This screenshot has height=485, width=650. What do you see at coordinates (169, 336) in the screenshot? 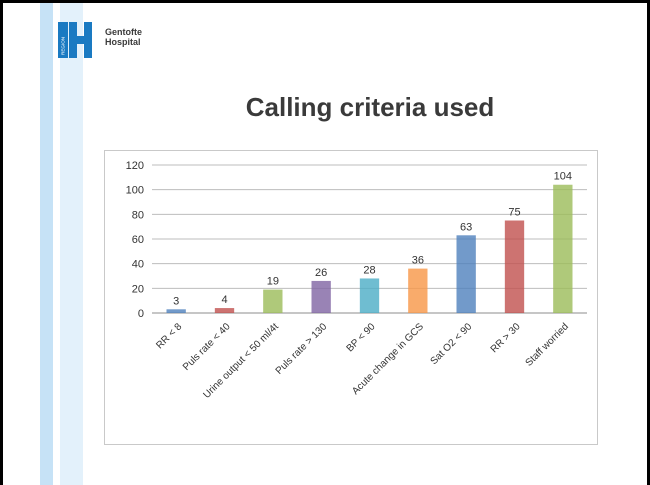
I see `x-tick-label: RR < 8` at bounding box center [169, 336].